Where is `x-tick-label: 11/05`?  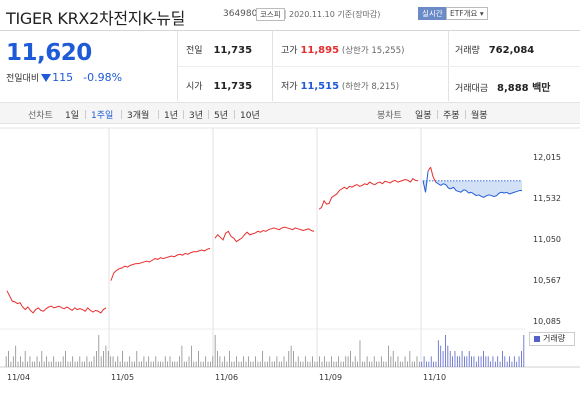 x-tick-label: 11/05 is located at coordinates (122, 377).